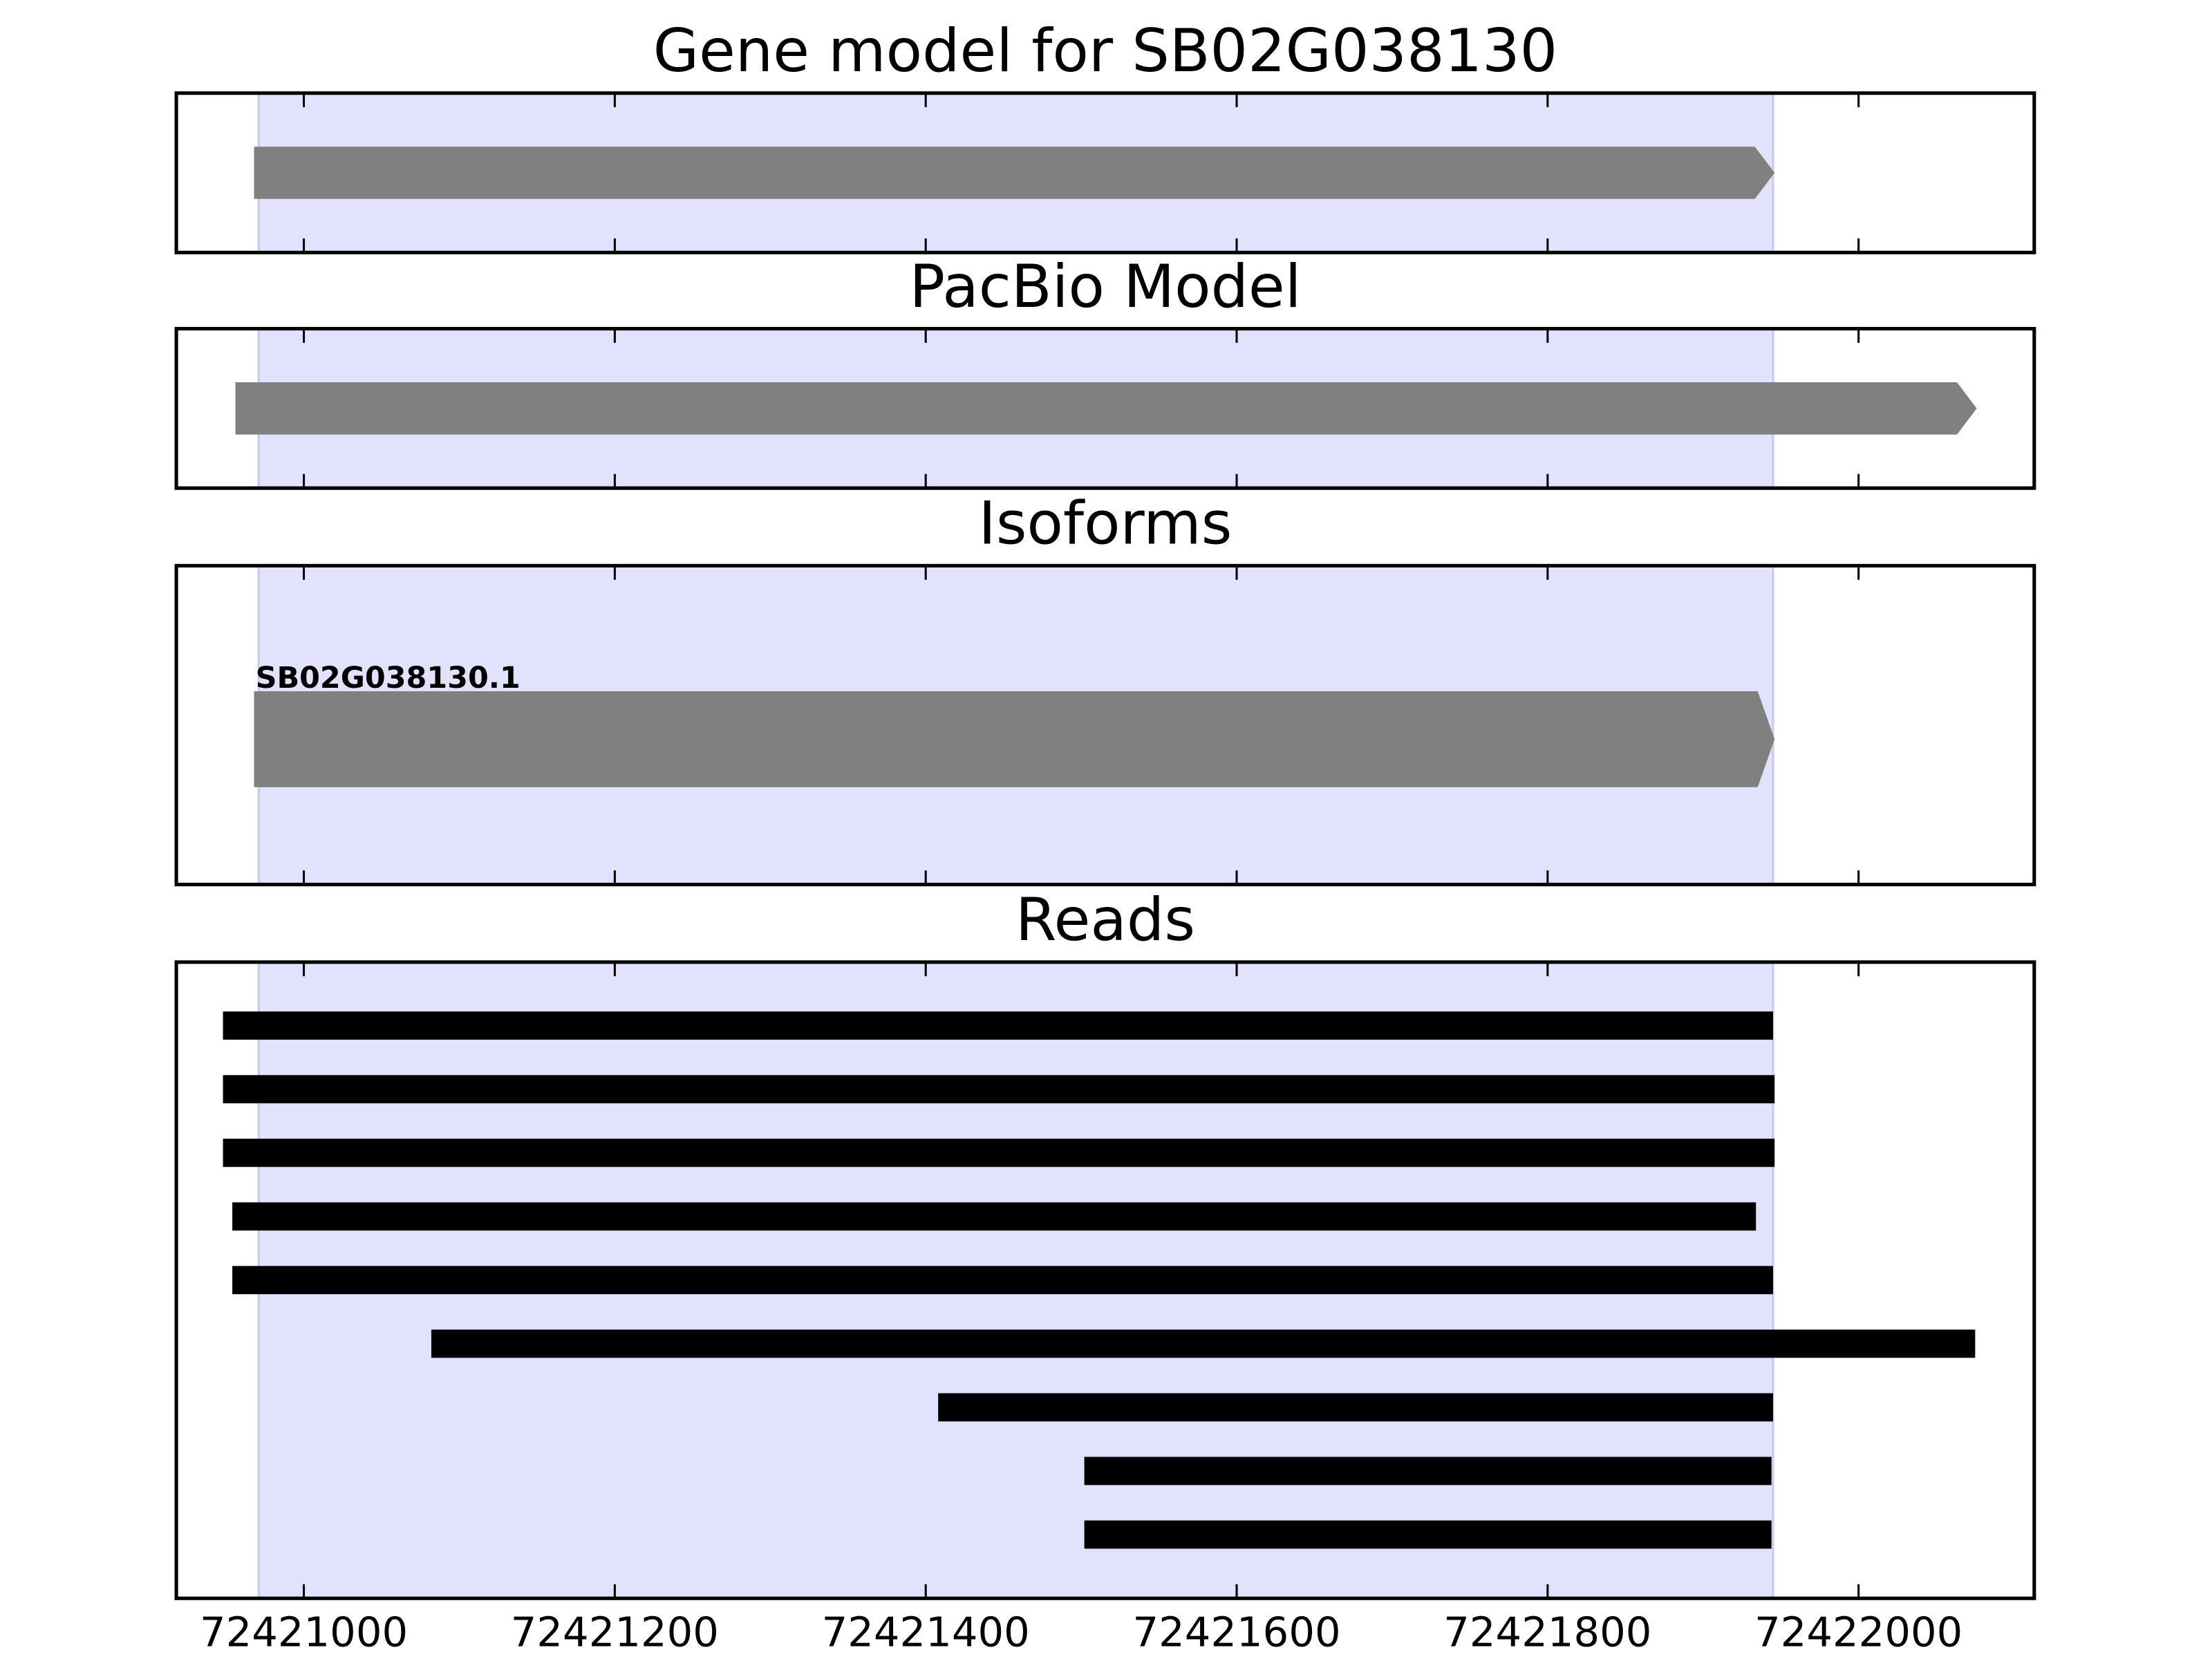 Image resolution: width=2212 pixels, height=1659 pixels. Describe the element at coordinates (1105, 51) in the screenshot. I see `panel-title: Gene model for SB02G038130` at that location.